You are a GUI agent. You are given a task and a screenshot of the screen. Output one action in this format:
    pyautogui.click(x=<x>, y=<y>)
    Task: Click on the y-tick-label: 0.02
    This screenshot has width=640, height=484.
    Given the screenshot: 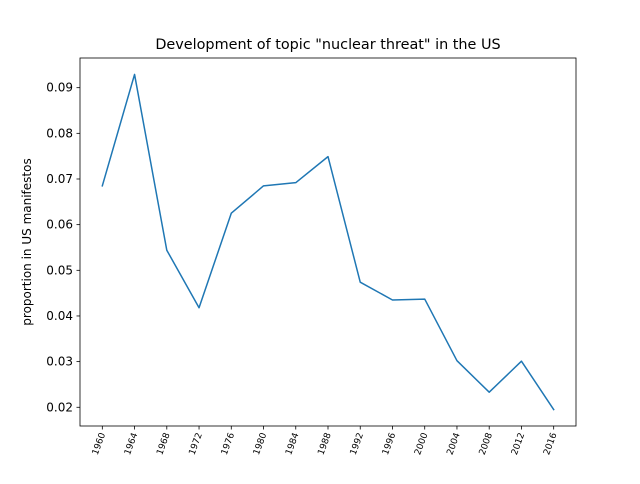 What is the action you would take?
    pyautogui.click(x=59, y=407)
    